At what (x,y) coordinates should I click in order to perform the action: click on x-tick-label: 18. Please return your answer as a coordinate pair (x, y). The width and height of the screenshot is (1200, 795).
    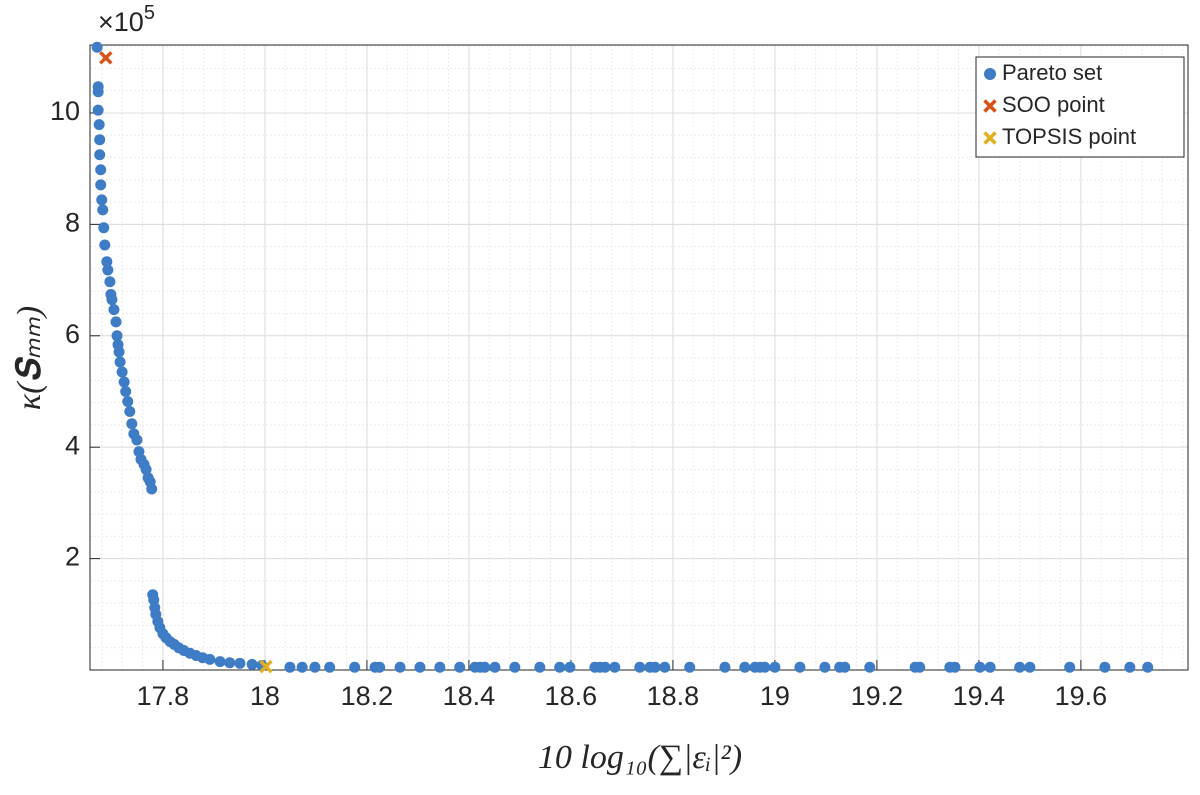
    Looking at the image, I should click on (265, 696).